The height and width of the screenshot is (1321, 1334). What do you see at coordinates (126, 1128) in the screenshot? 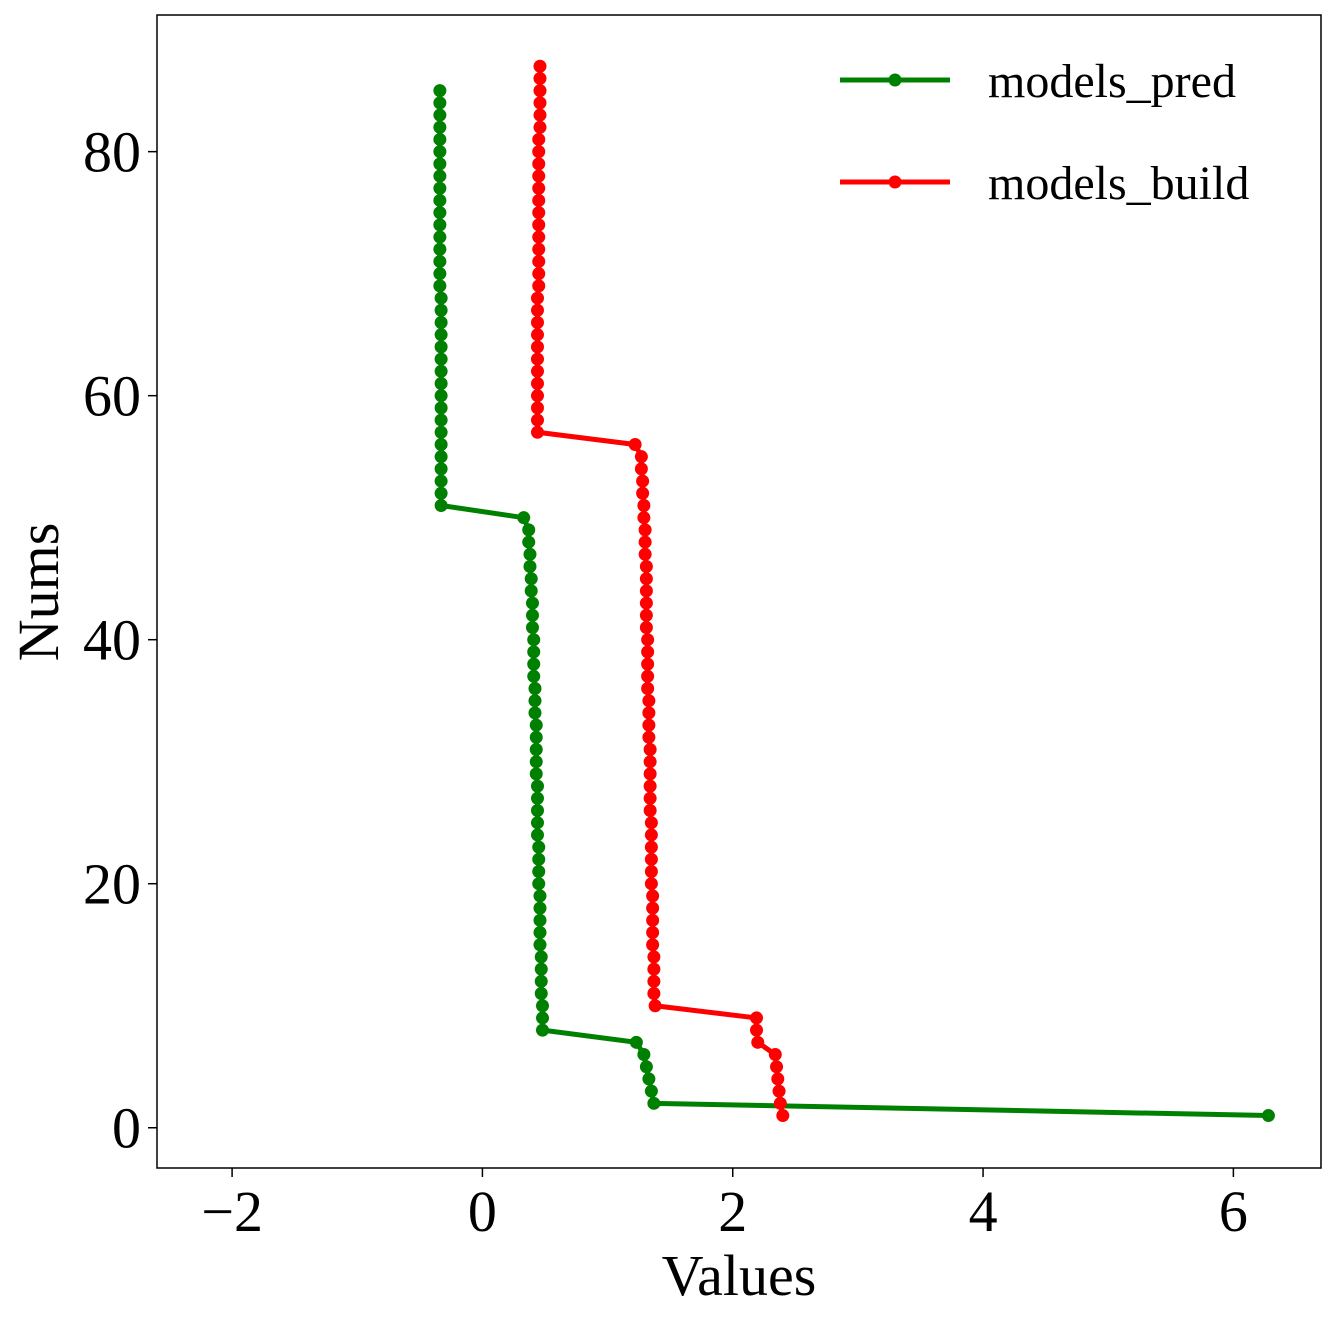
I see `y-tick-label: 0` at bounding box center [126, 1128].